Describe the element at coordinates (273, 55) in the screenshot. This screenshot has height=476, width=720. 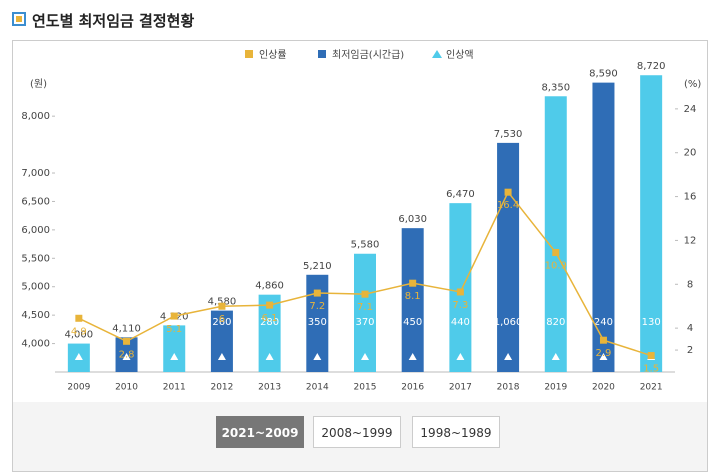
I see `legend-label: 인상률` at that location.